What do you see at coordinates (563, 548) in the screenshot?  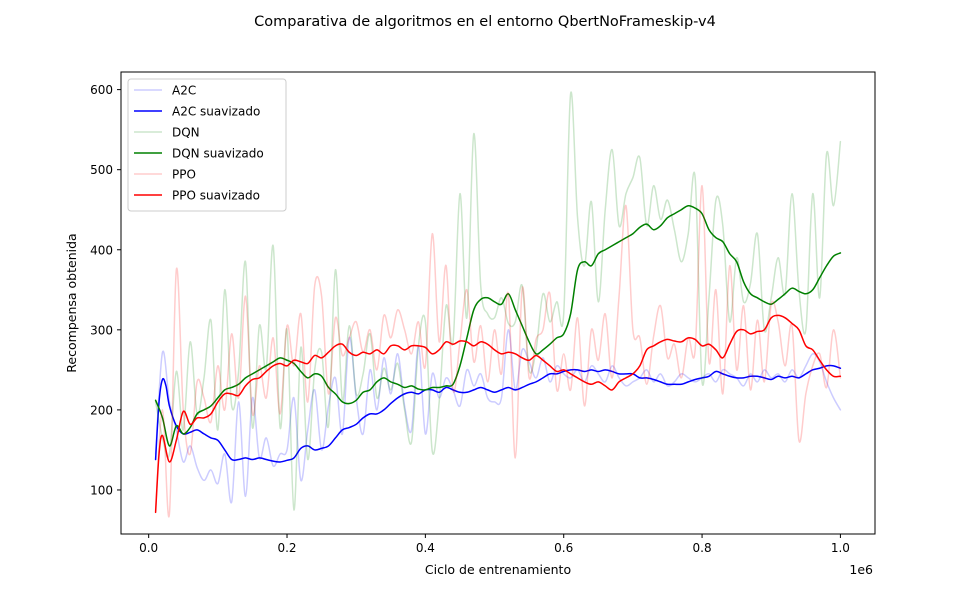 I see `x-tick-label: 0.6` at bounding box center [563, 548].